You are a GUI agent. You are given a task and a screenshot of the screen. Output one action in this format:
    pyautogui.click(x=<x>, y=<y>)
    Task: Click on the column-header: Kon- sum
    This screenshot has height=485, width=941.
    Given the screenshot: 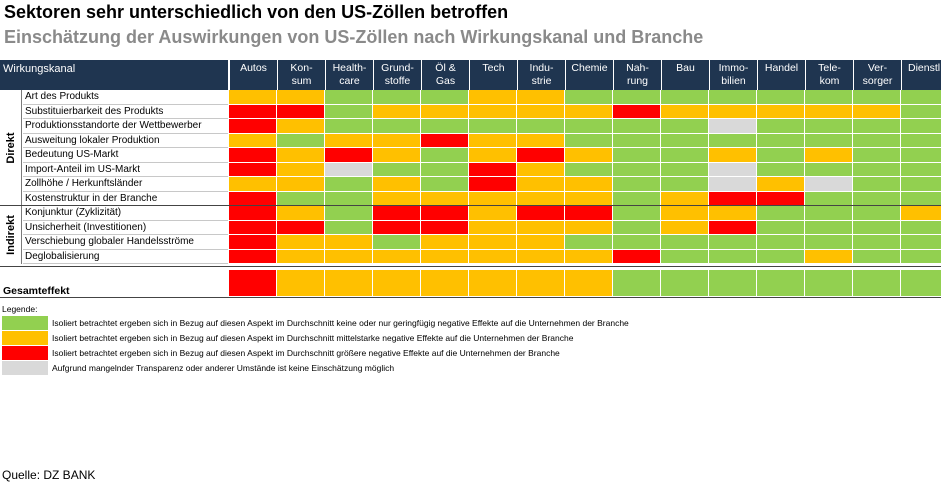 What is the action you would take?
    pyautogui.click(x=301, y=75)
    